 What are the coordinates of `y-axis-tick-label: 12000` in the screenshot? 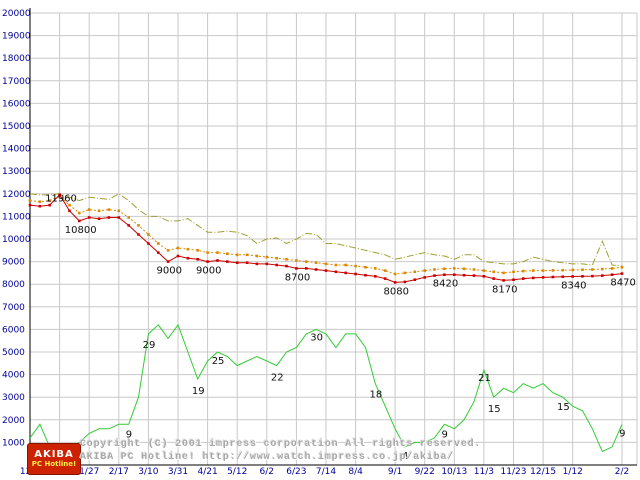 It's located at (16, 195).